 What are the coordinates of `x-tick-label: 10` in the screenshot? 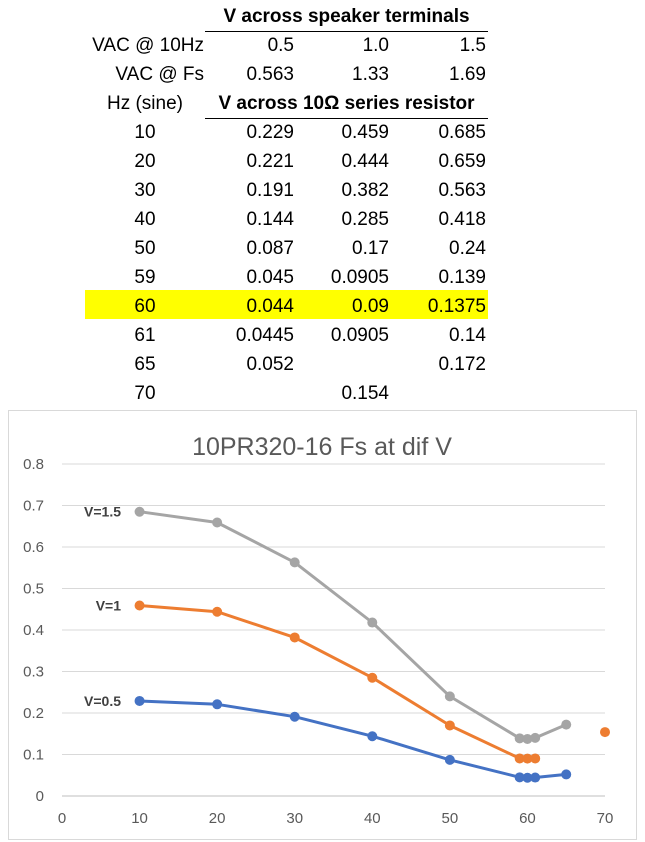 It's located at (139, 818).